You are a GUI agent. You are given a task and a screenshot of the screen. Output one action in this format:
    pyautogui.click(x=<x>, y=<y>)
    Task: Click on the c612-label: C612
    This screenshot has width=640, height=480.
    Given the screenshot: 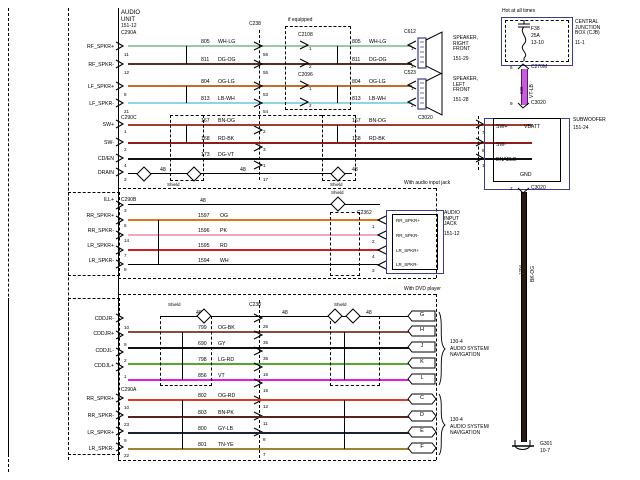 What is the action you would take?
    pyautogui.click(x=410, y=32)
    